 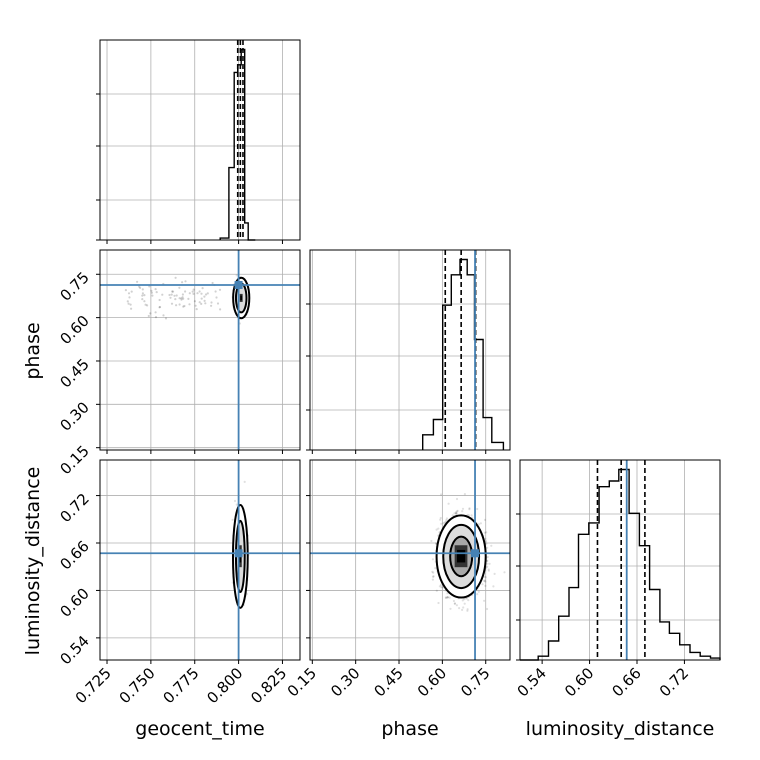 What do you see at coordinates (620, 564) in the screenshot?
I see `histogram-luminosity_distance` at bounding box center [620, 564].